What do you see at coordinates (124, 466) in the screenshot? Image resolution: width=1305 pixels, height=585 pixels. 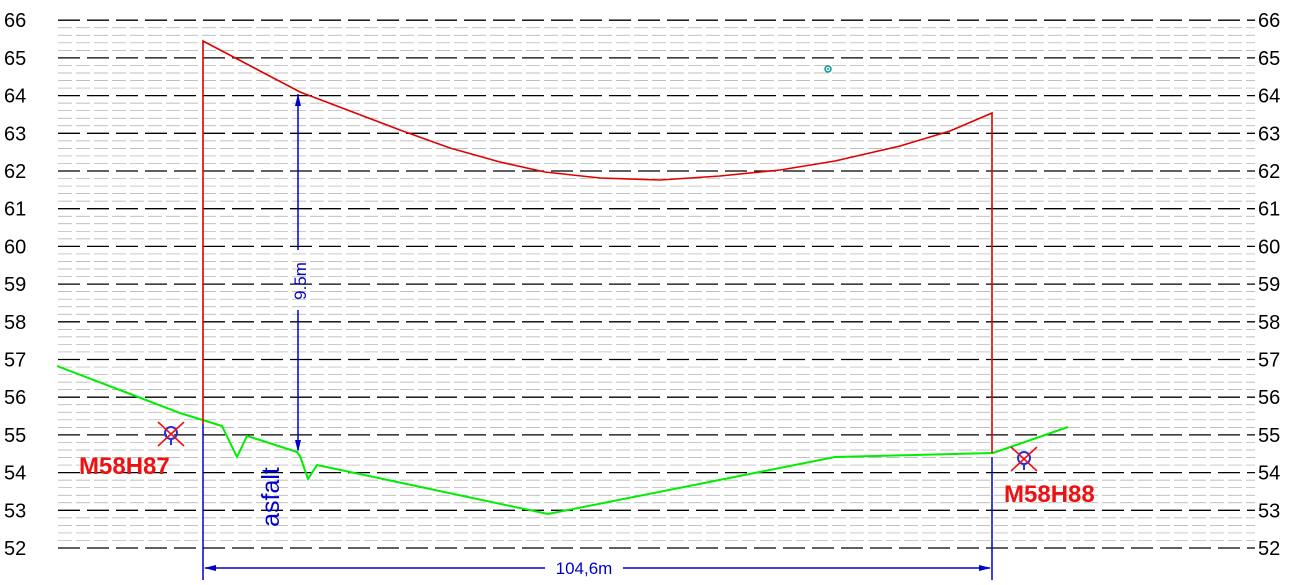 I see `marker-label-left: M58H87` at bounding box center [124, 466].